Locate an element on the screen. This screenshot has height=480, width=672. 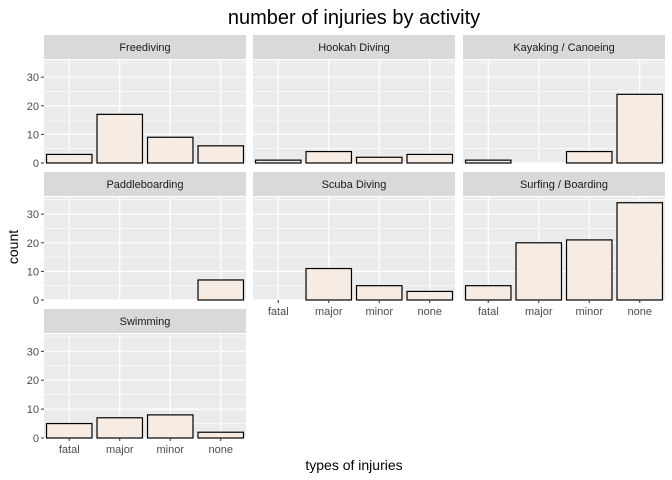
facet-panel: Kayaking / Canoeing is located at coordinates (564, 99).